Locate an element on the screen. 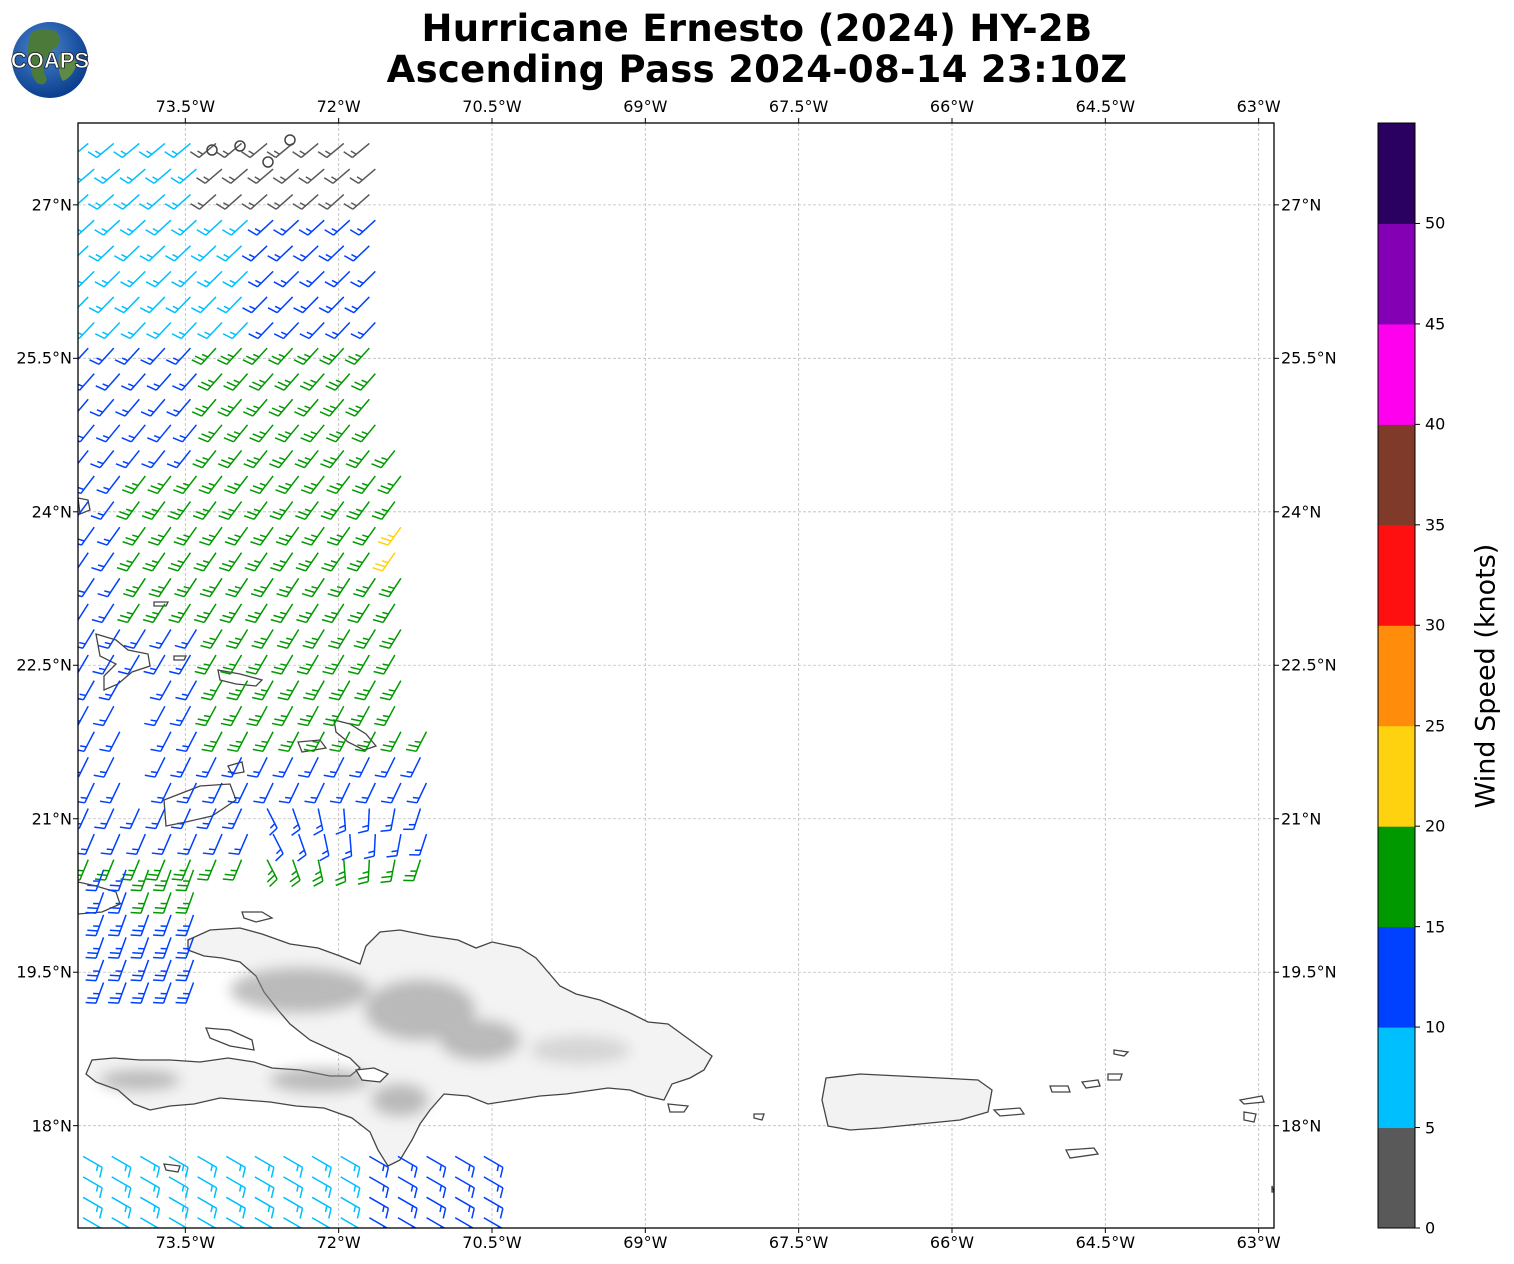 This screenshot has width=1514, height=1264. lat-tick-left: 18°N is located at coordinates (51, 1126).